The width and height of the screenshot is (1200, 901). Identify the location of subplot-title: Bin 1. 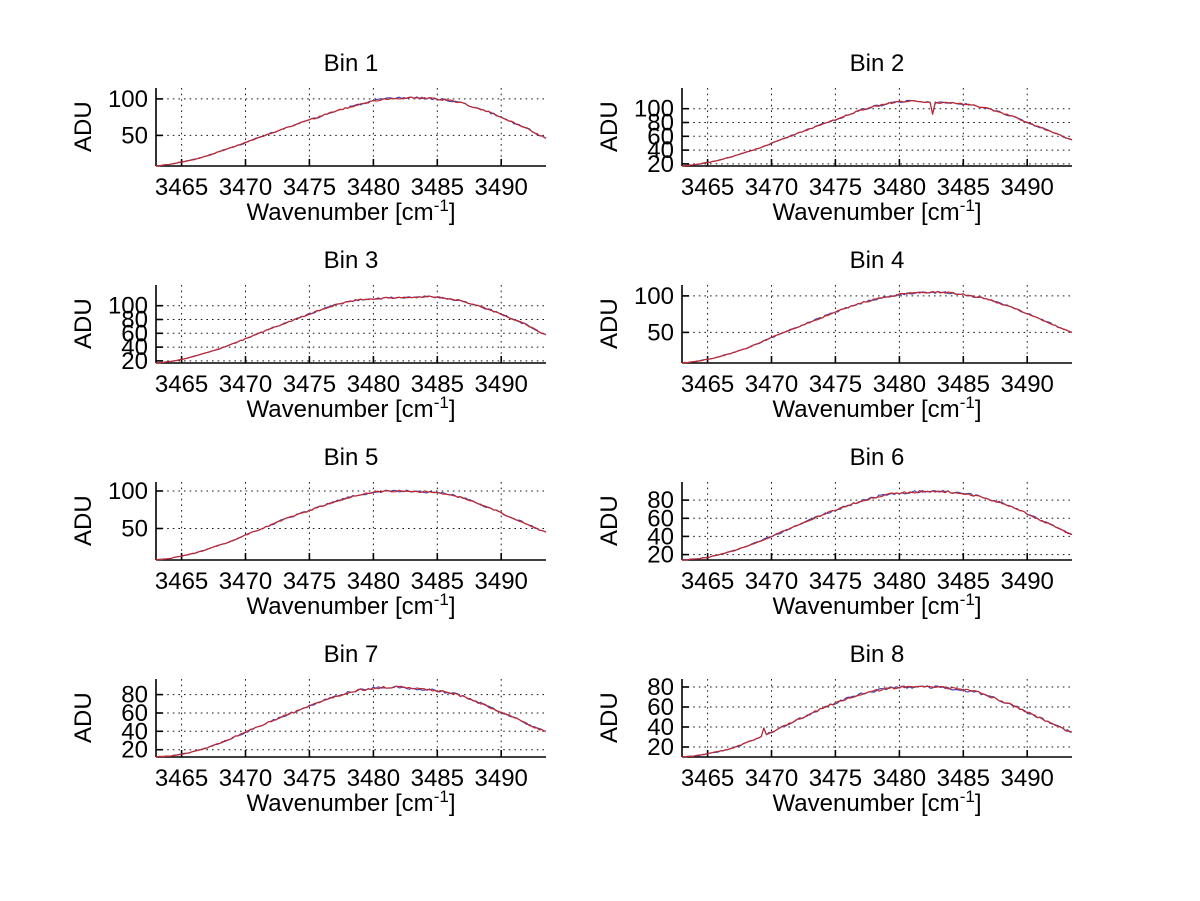
(351, 63).